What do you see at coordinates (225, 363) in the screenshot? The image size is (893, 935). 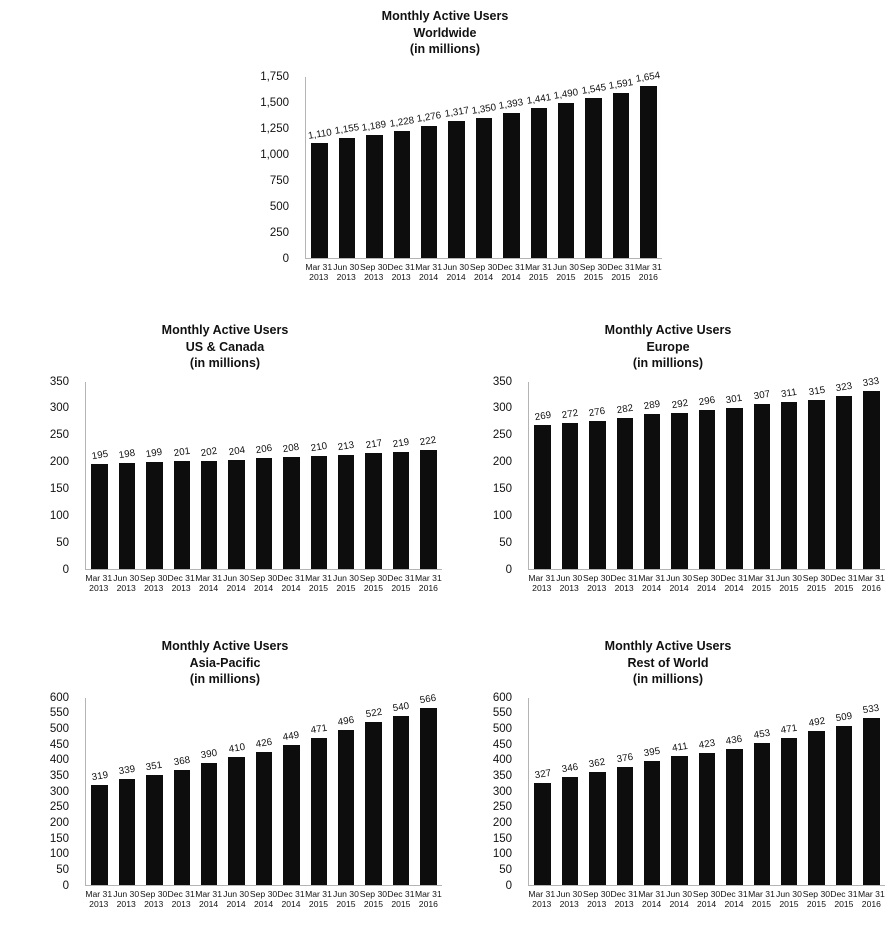 I see `chart-units-line: (in millions)` at bounding box center [225, 363].